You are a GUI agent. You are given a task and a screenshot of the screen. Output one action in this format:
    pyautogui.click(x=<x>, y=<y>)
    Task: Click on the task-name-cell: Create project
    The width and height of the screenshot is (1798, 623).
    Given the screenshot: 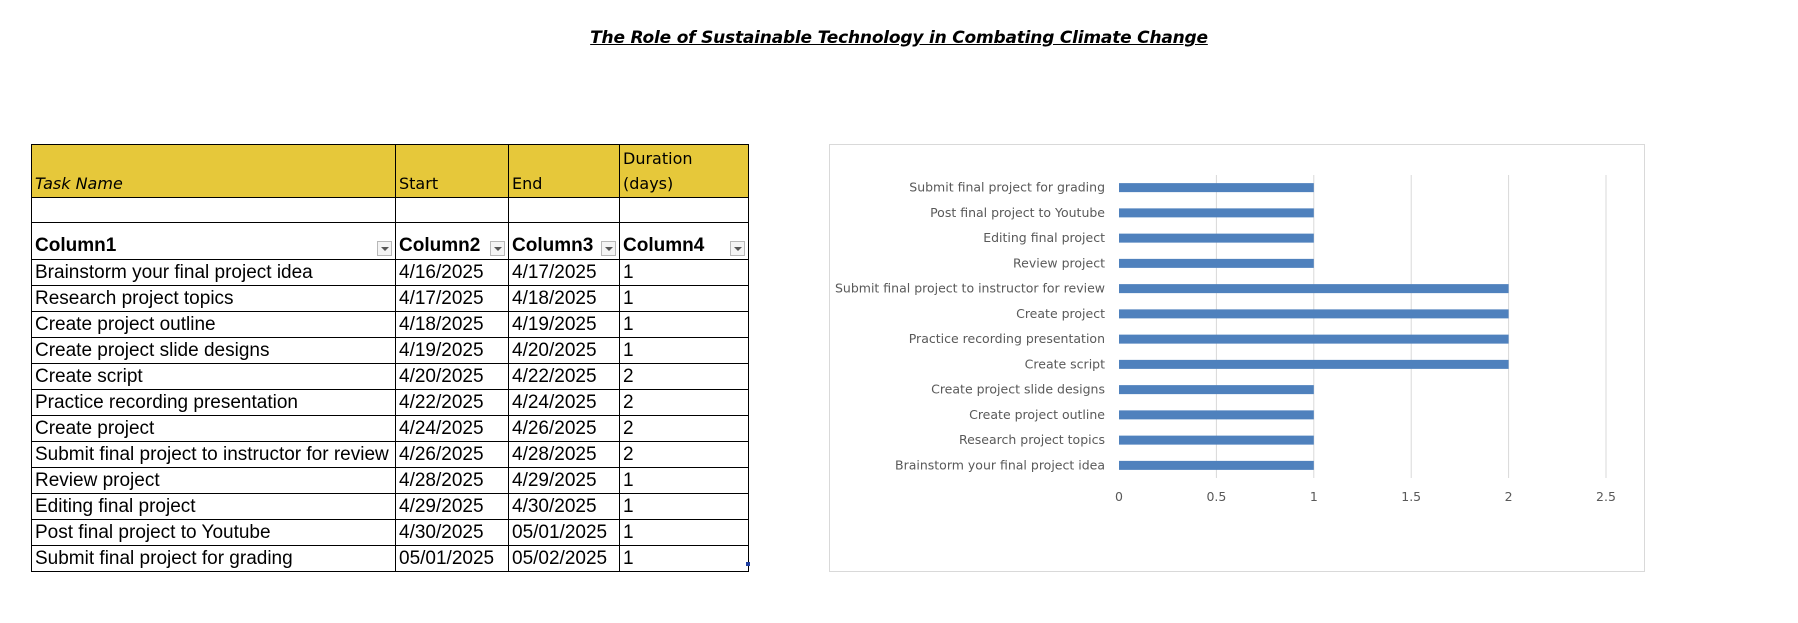 What is the action you would take?
    pyautogui.click(x=213, y=428)
    